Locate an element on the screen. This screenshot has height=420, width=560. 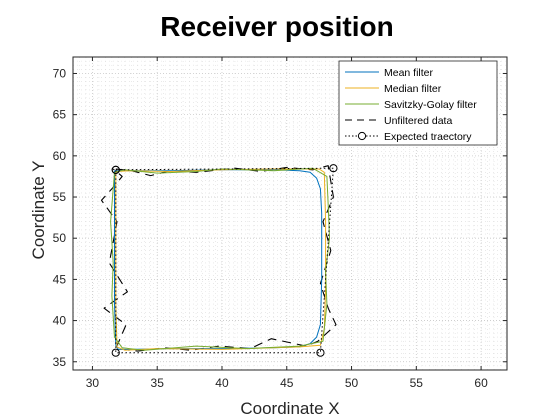
x-tick-label: 35 is located at coordinates (158, 383).